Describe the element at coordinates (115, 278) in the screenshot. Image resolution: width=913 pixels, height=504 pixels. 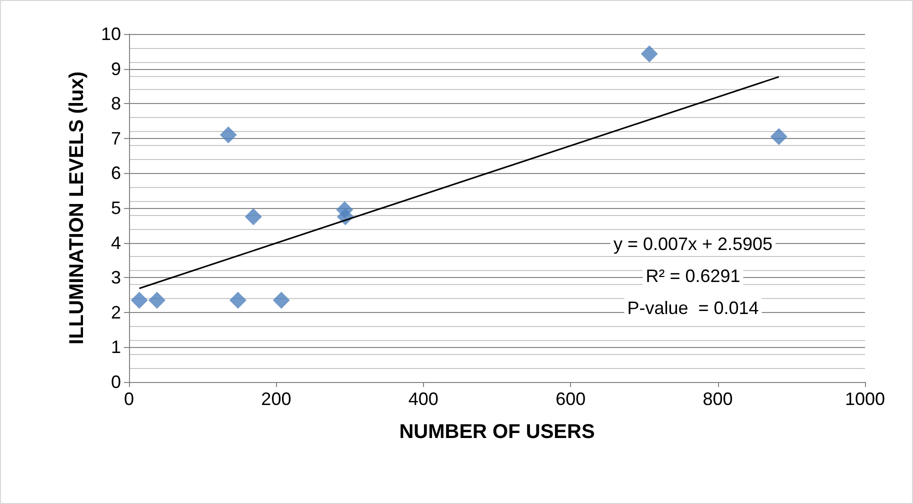
I see `y-tick-label: 3` at that location.